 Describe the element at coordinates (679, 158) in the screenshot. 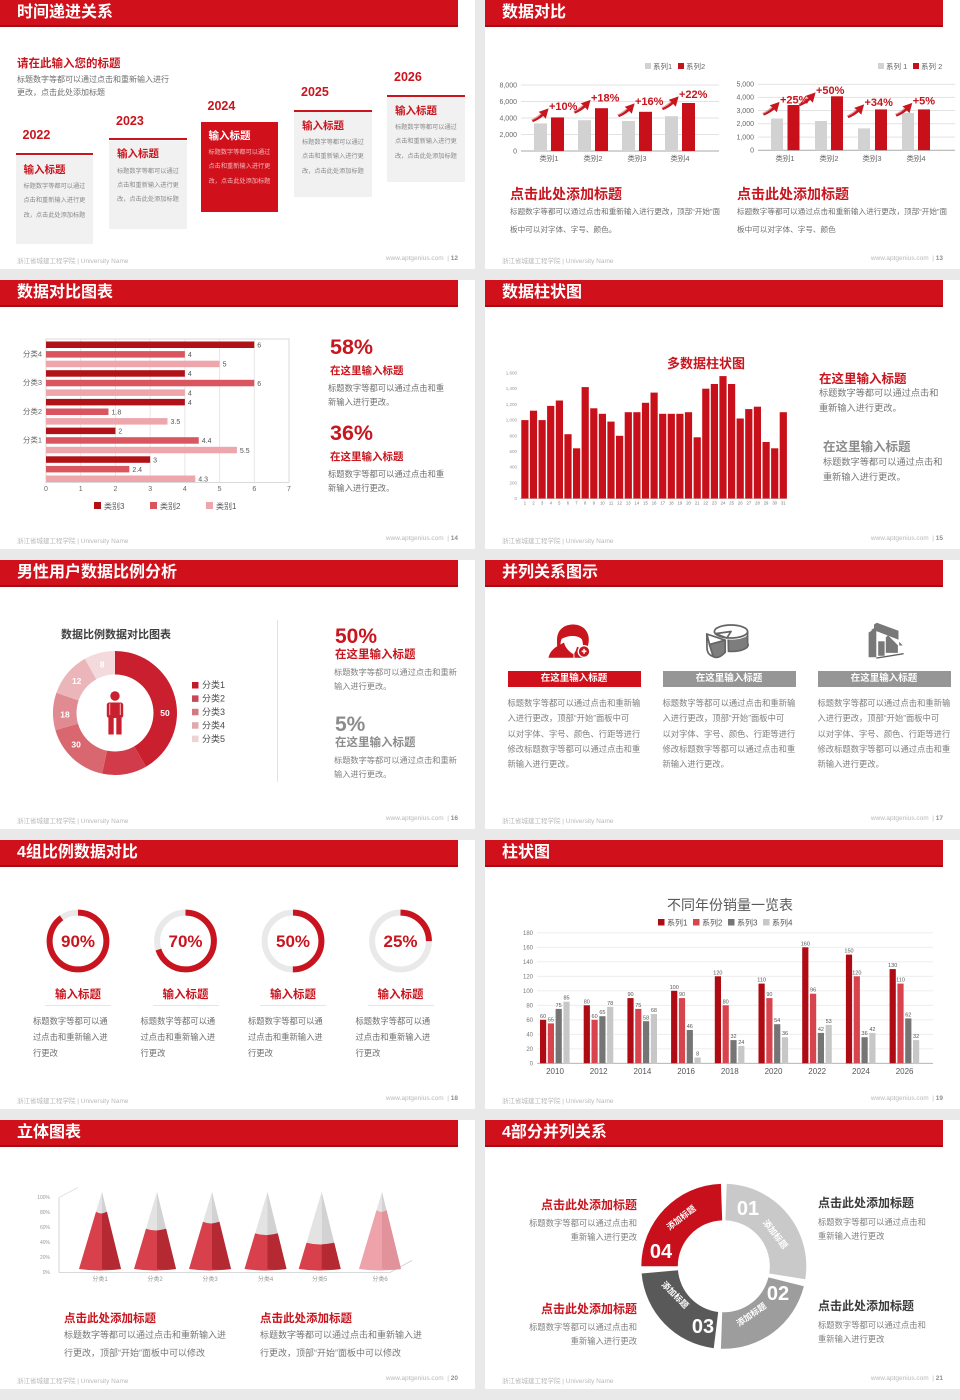

I see `svg-text: 类别4` at that location.